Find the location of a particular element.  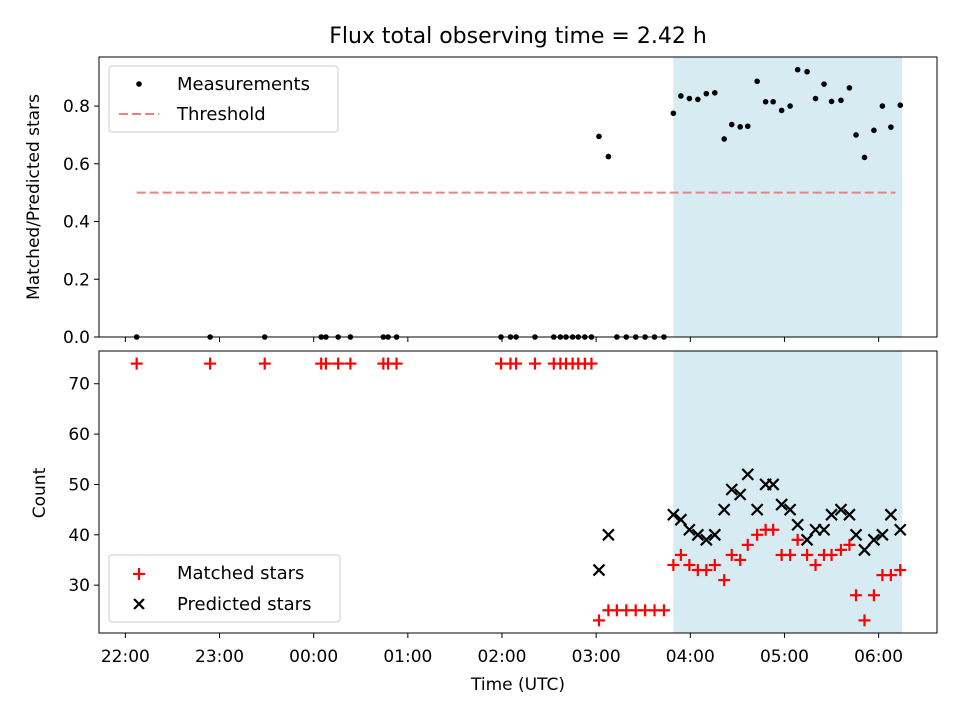

legend-matched-label: Matched stars is located at coordinates (240, 573).